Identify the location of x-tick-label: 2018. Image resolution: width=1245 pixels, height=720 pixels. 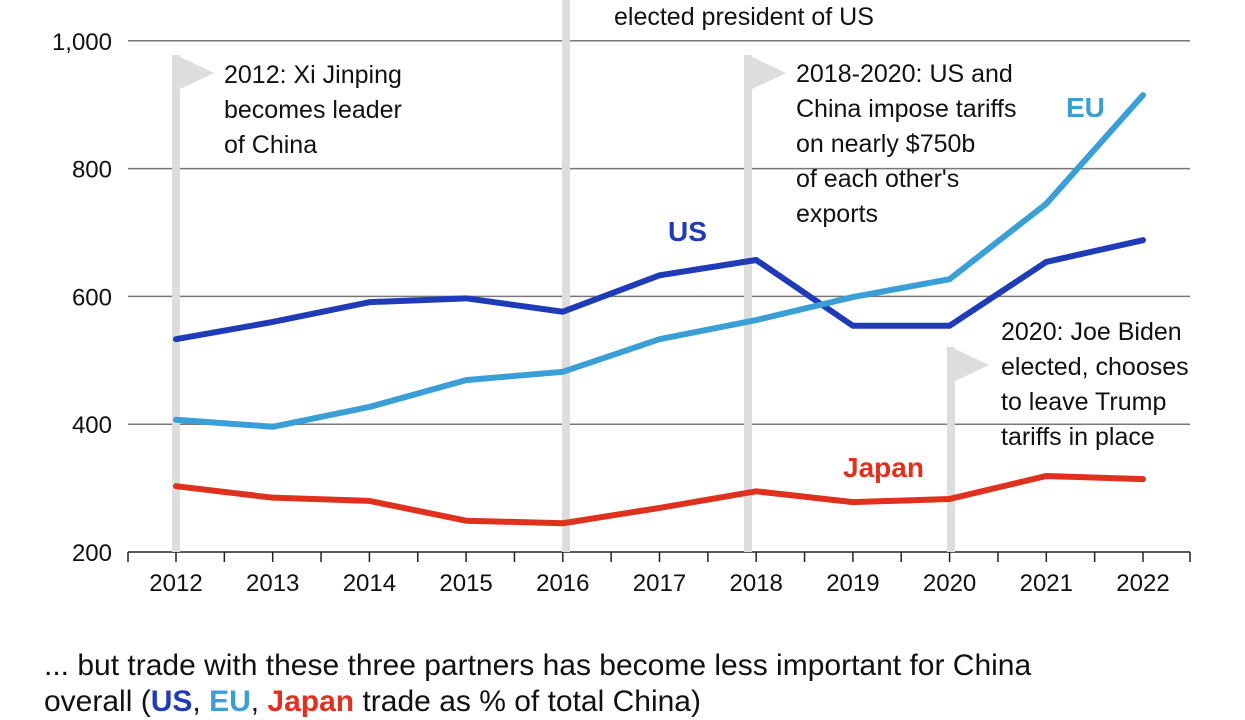
(756, 583).